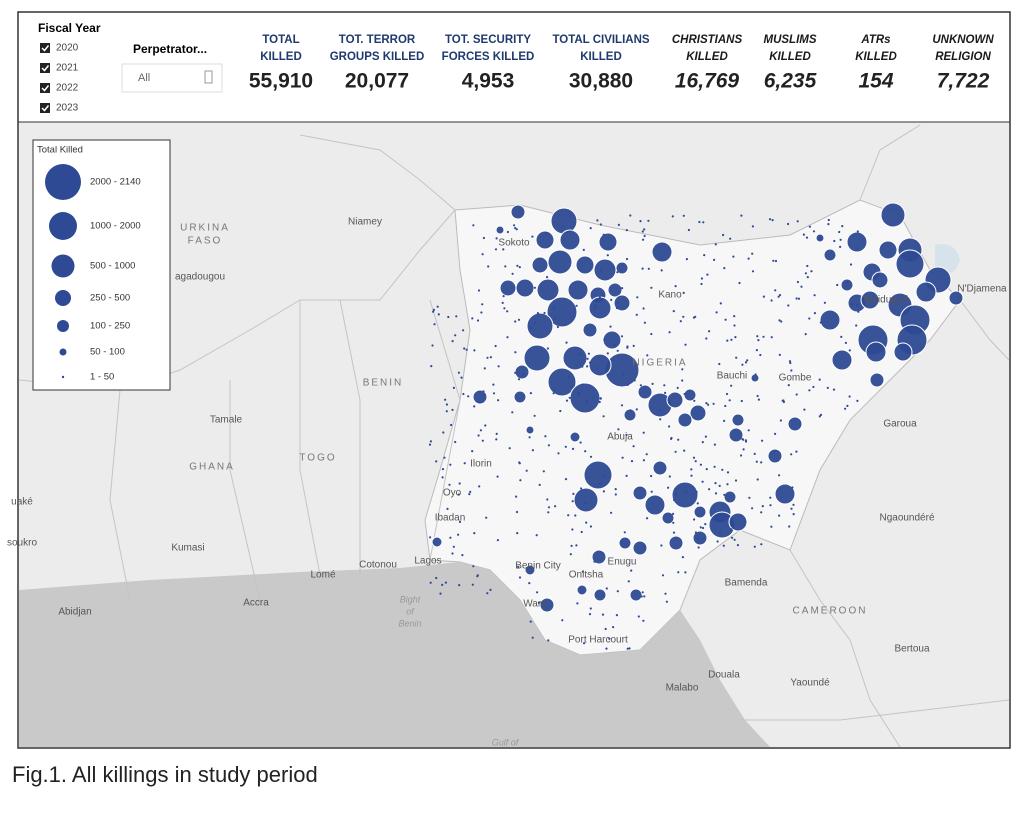  Describe the element at coordinates (172, 78) in the screenshot. I see `dropdown` at that location.